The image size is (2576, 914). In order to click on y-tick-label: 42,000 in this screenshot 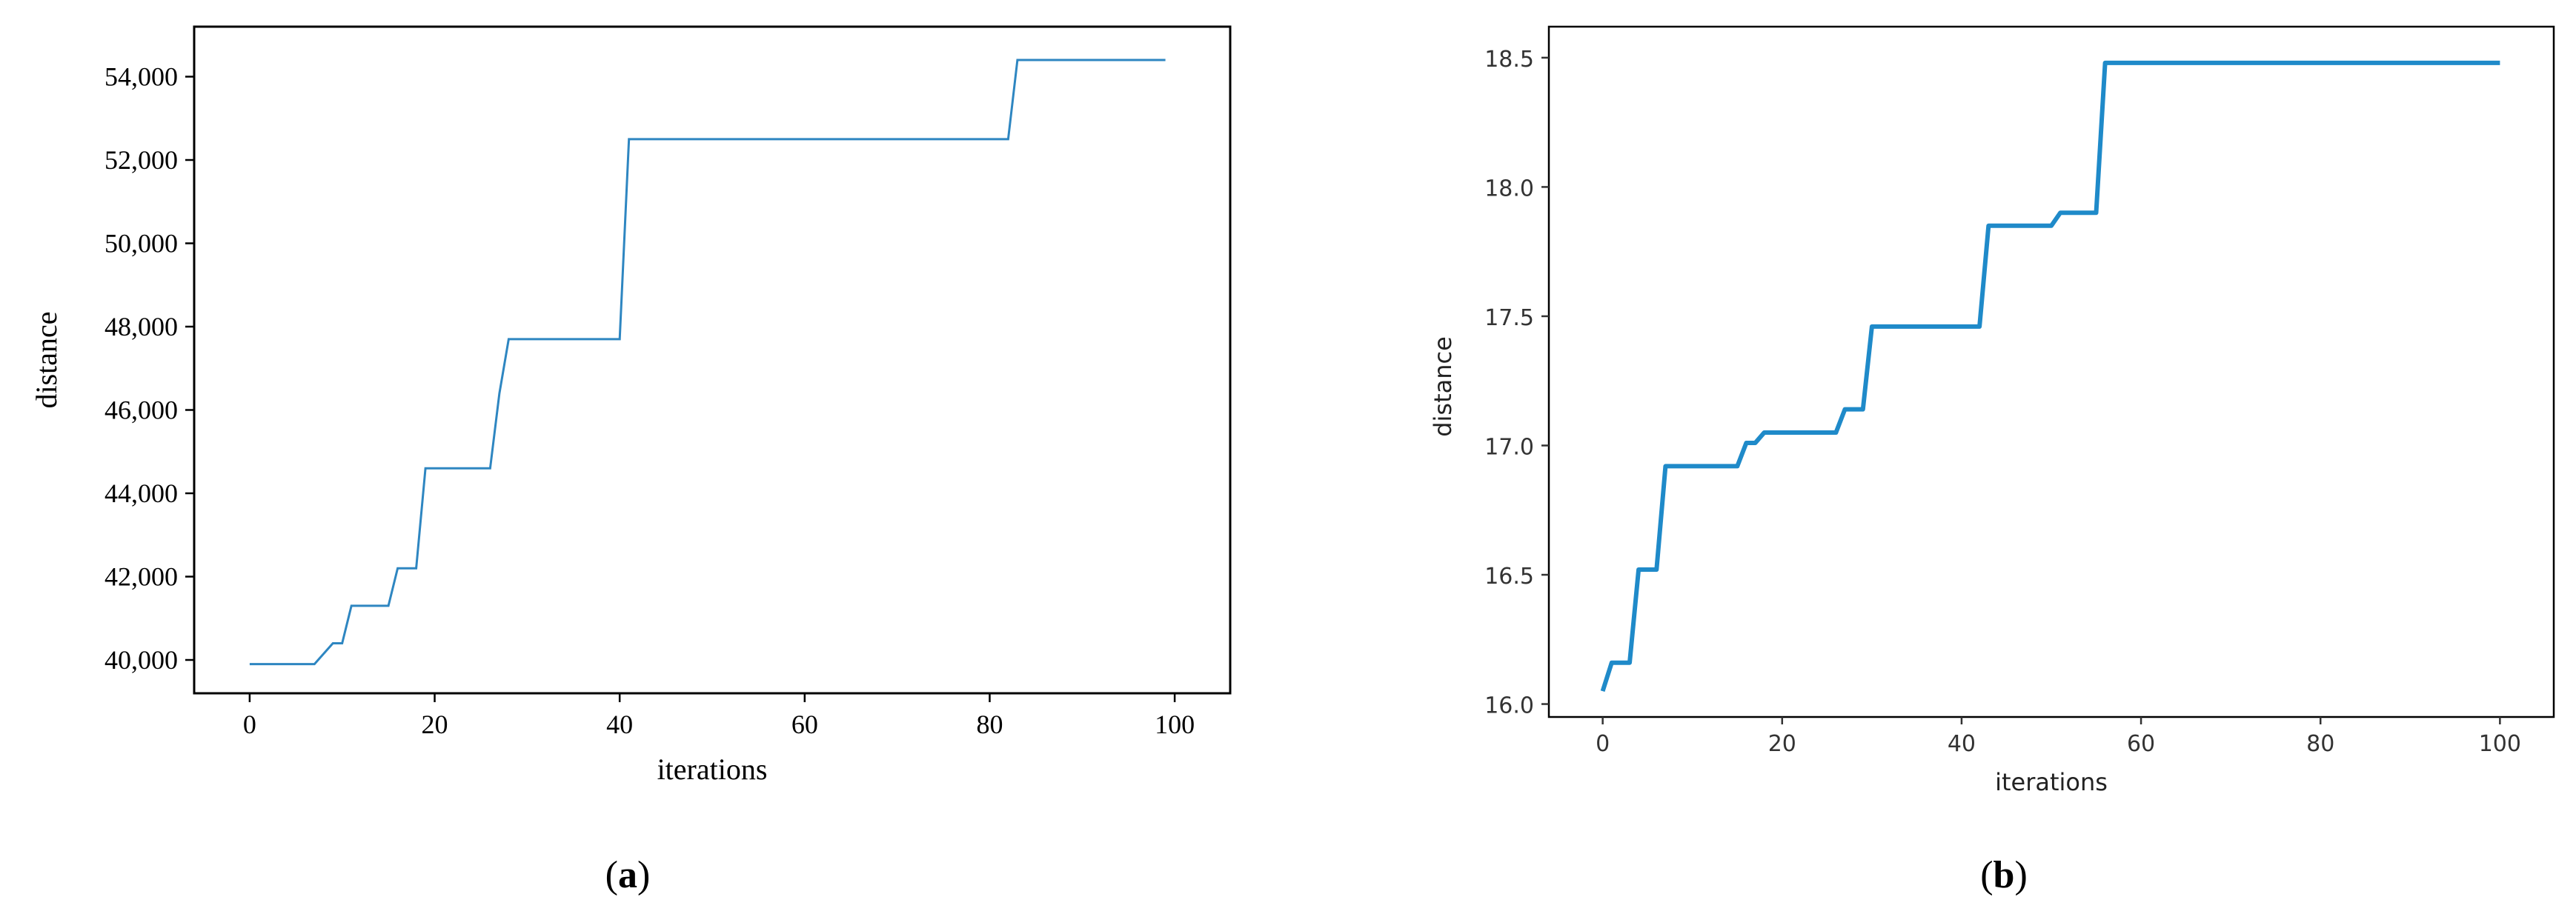, I will do `click(141, 577)`.